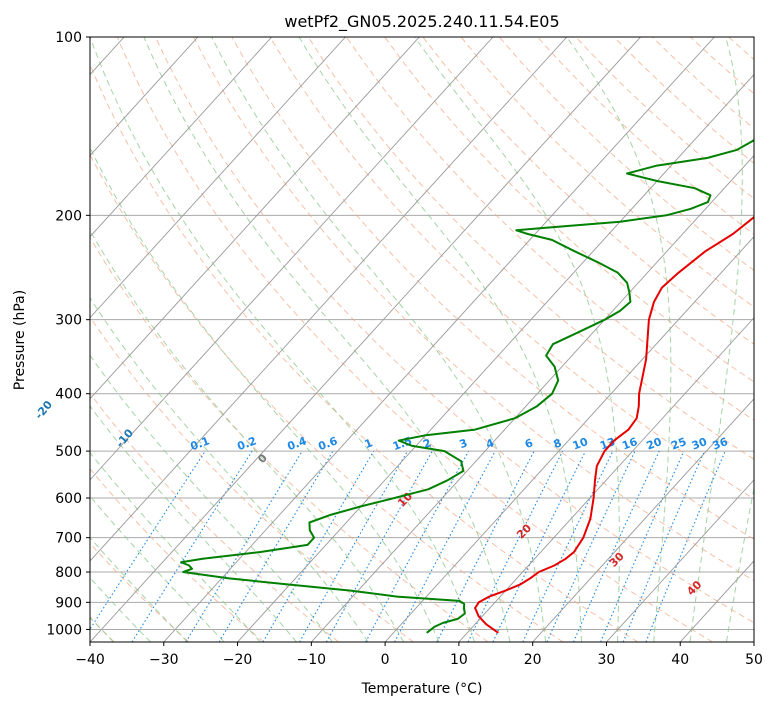  Describe the element at coordinates (68, 334) in the screenshot. I see `y-ticks: 100 200 300 400 500 600 700 800 900 1000` at that location.